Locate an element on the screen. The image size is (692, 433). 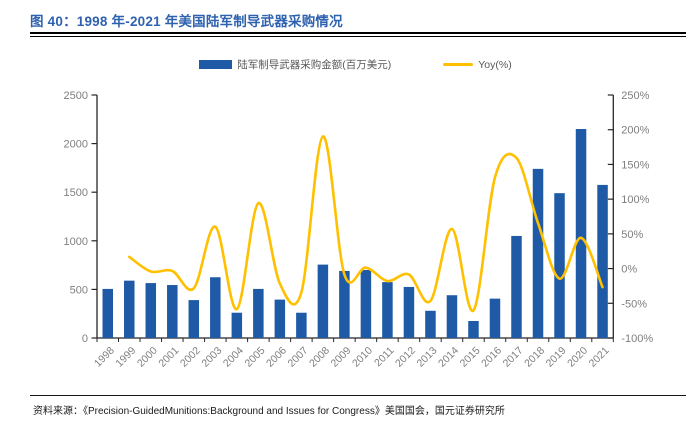
right-axis-label: 0% is located at coordinates (629, 270).